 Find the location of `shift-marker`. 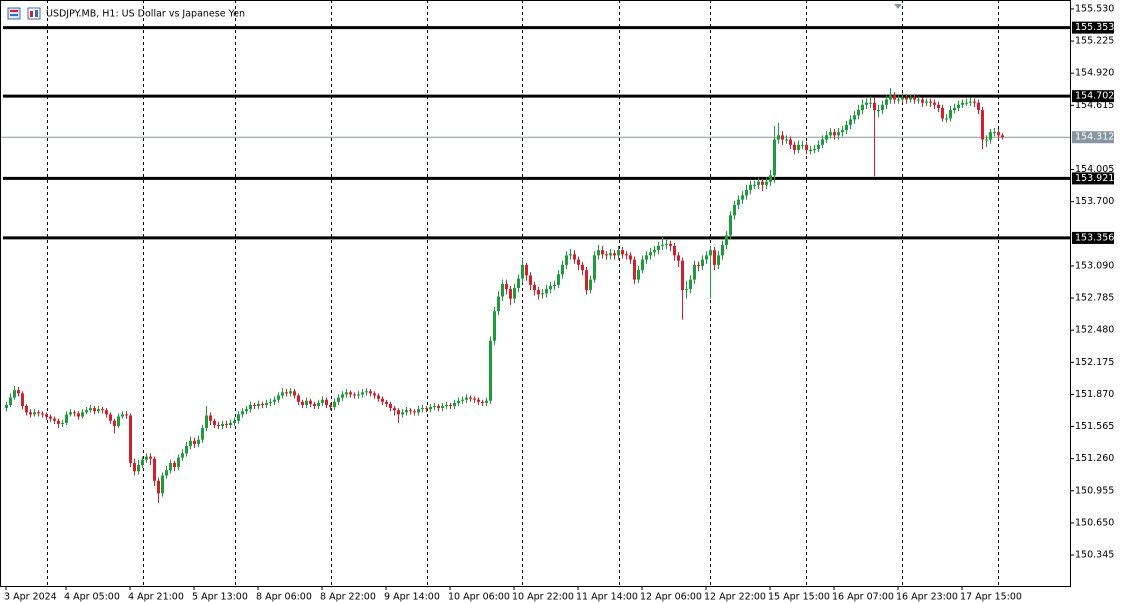

shift-marker is located at coordinates (898, 6).